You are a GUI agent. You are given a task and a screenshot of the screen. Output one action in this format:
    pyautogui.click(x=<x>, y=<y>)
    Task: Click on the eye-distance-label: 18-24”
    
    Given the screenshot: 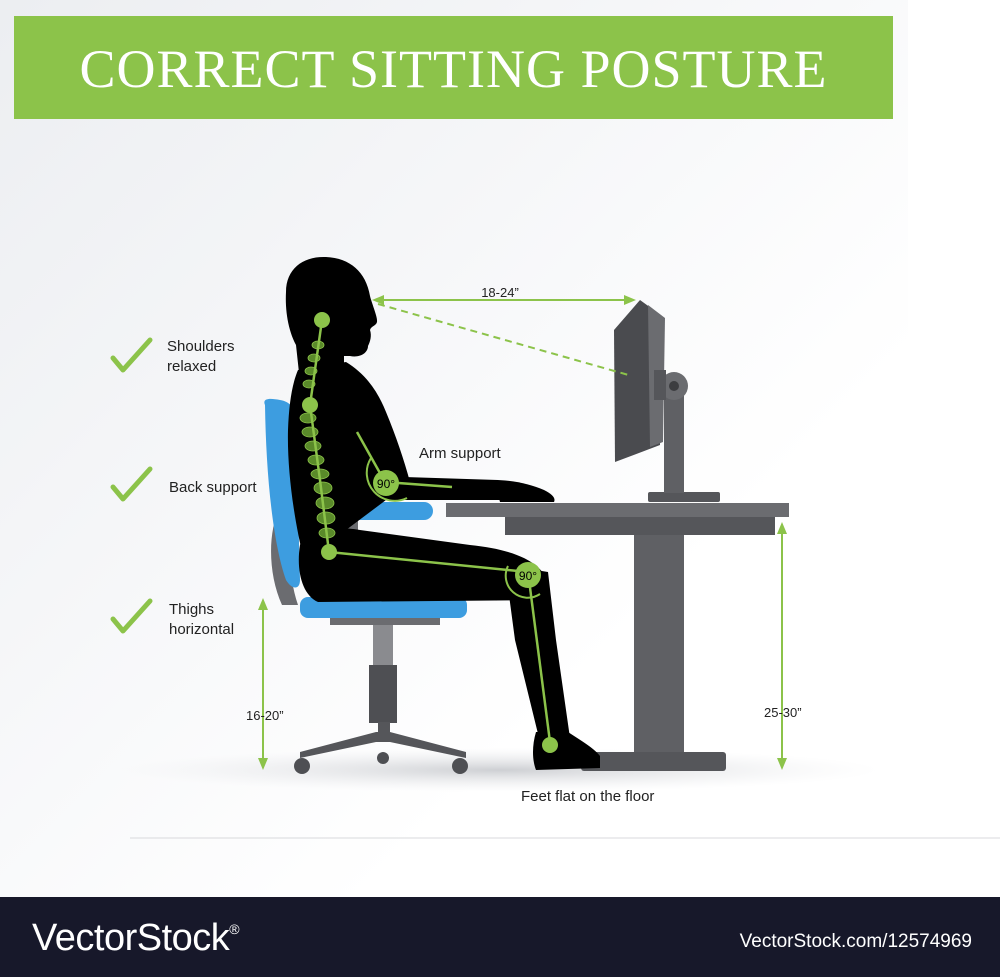 What is the action you would take?
    pyautogui.click(x=500, y=292)
    